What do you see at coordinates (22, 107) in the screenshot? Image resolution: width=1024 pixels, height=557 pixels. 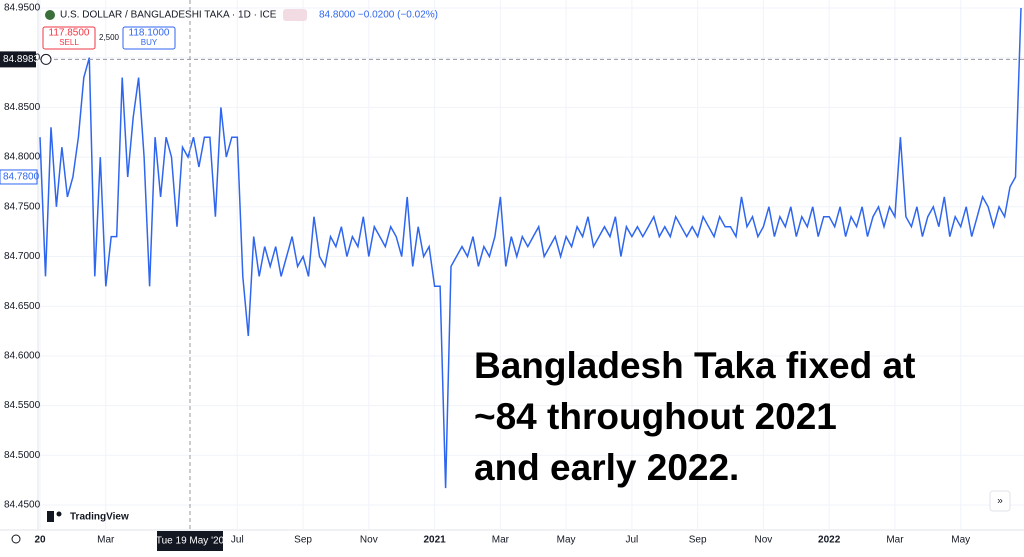 I see `y-tick-label: 84.8500` at bounding box center [22, 107].